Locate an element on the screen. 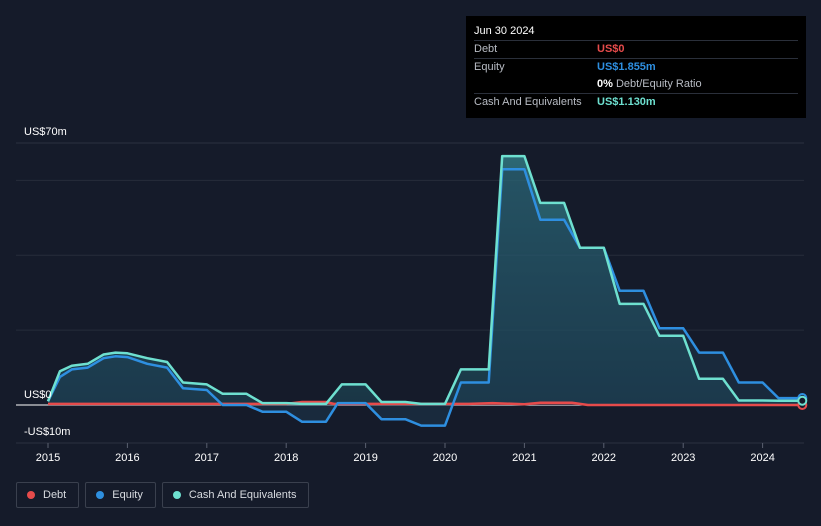  x-tick-label: 2021 is located at coordinates (524, 458).